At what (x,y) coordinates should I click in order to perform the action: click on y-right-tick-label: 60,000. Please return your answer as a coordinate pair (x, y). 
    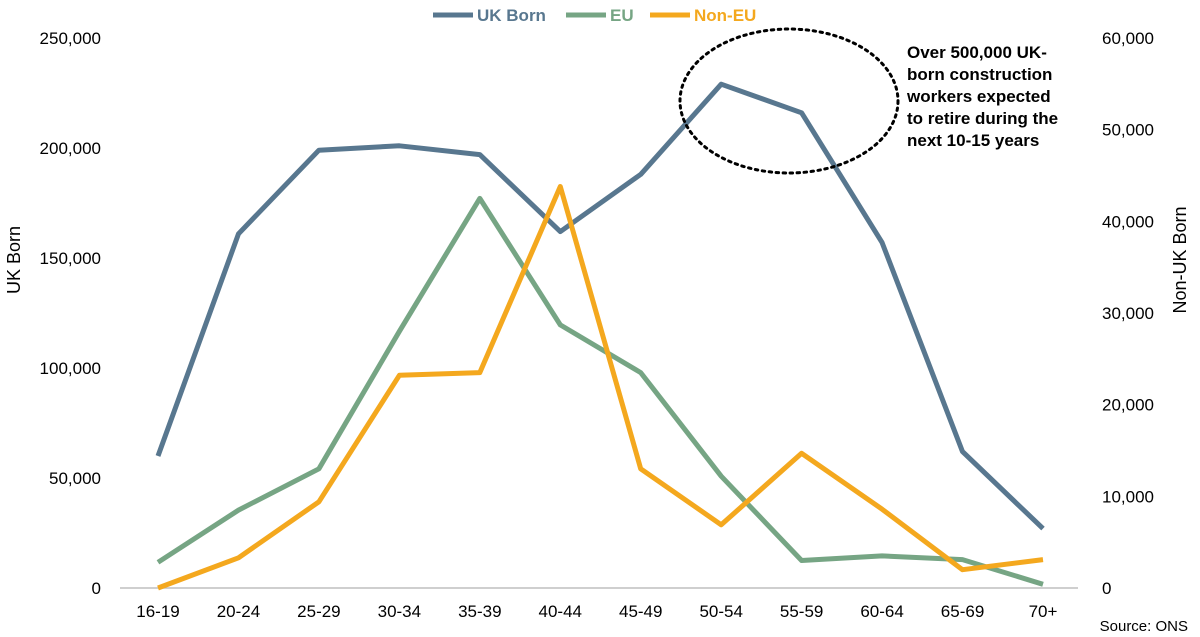
    Looking at the image, I should click on (1128, 38).